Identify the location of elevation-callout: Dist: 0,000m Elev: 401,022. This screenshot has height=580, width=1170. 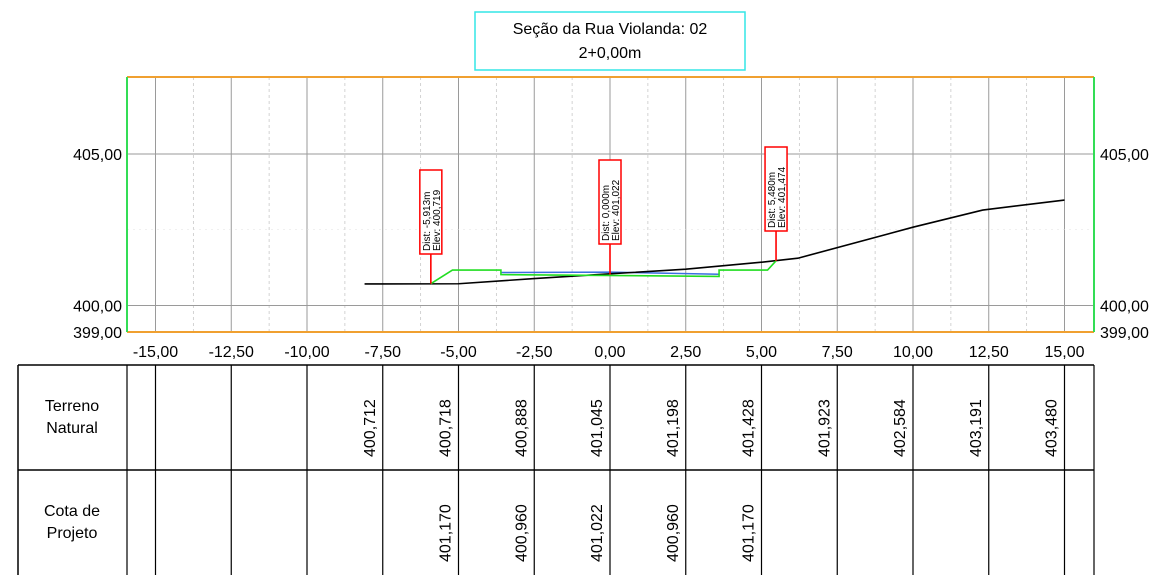
(610, 217).